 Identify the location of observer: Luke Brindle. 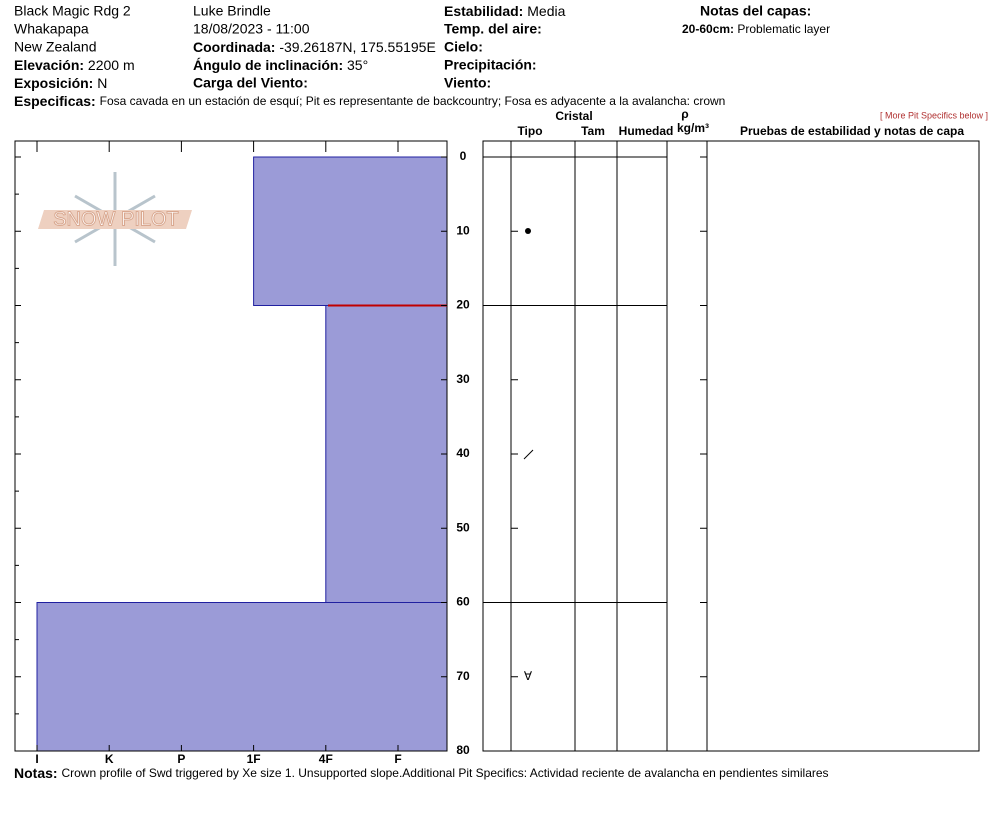
(232, 11).